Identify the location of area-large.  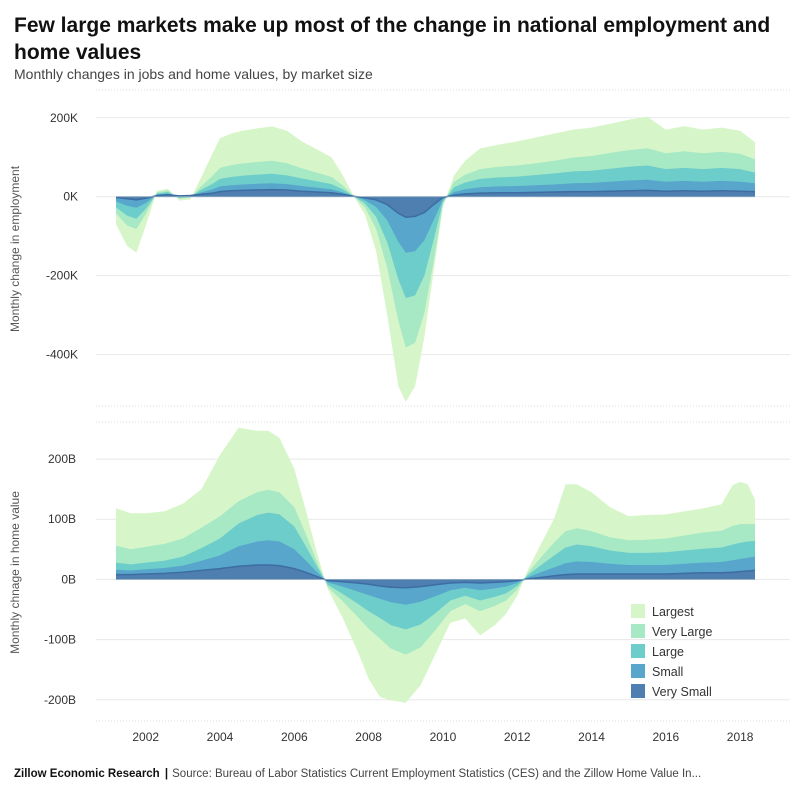
(435, 232).